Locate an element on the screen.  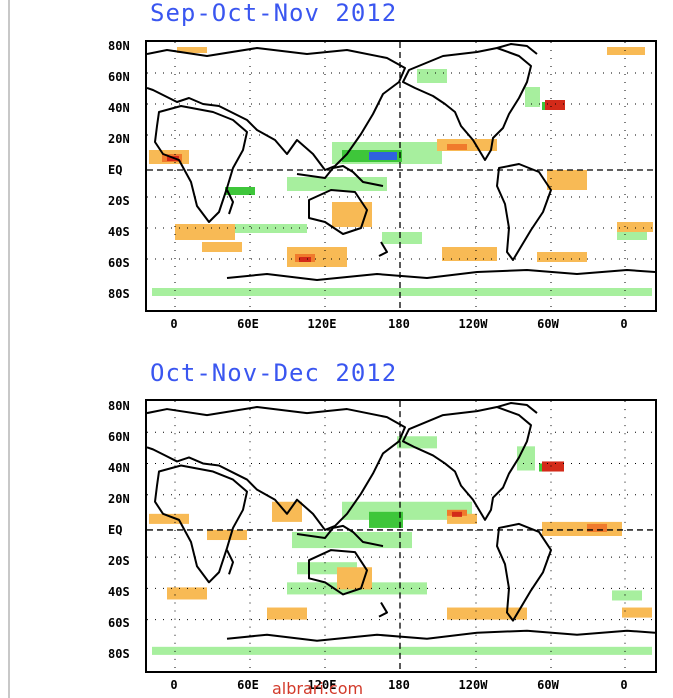
pacific-strong-negative is located at coordinates (383, 156).